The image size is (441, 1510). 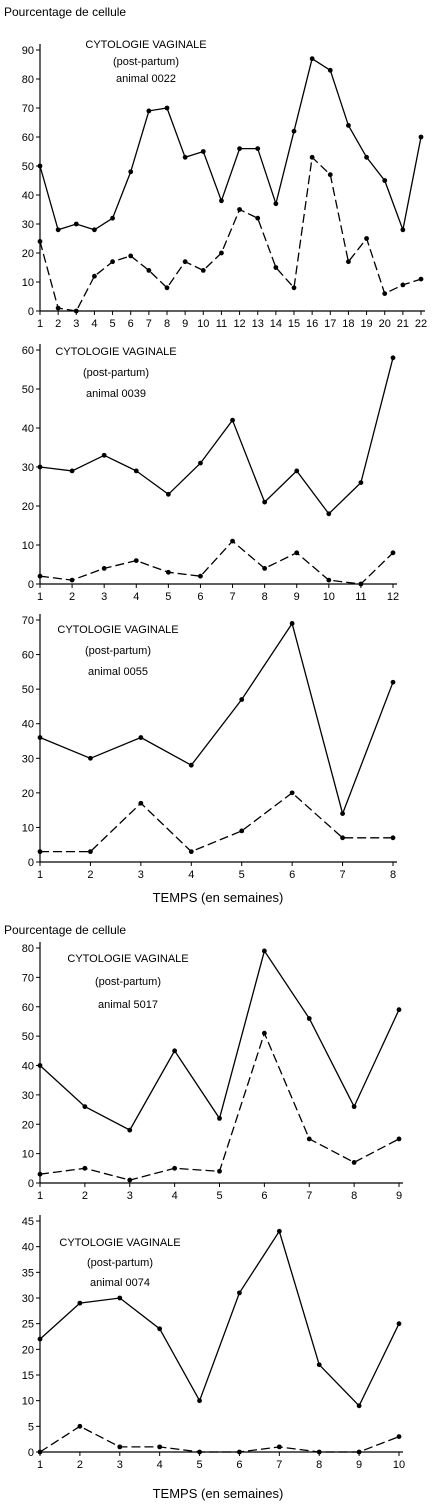 What do you see at coordinates (258, 324) in the screenshot?
I see `x-tick-label: 13` at bounding box center [258, 324].